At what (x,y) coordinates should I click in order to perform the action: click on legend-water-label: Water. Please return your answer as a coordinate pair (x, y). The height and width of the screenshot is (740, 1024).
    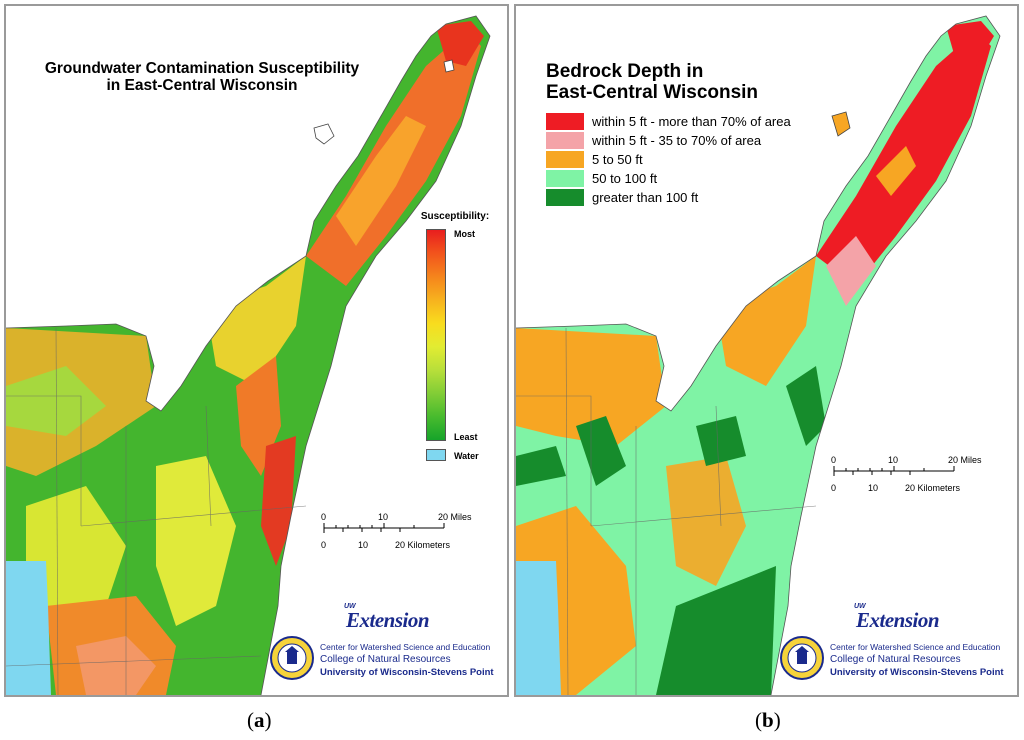
    Looking at the image, I should click on (466, 456).